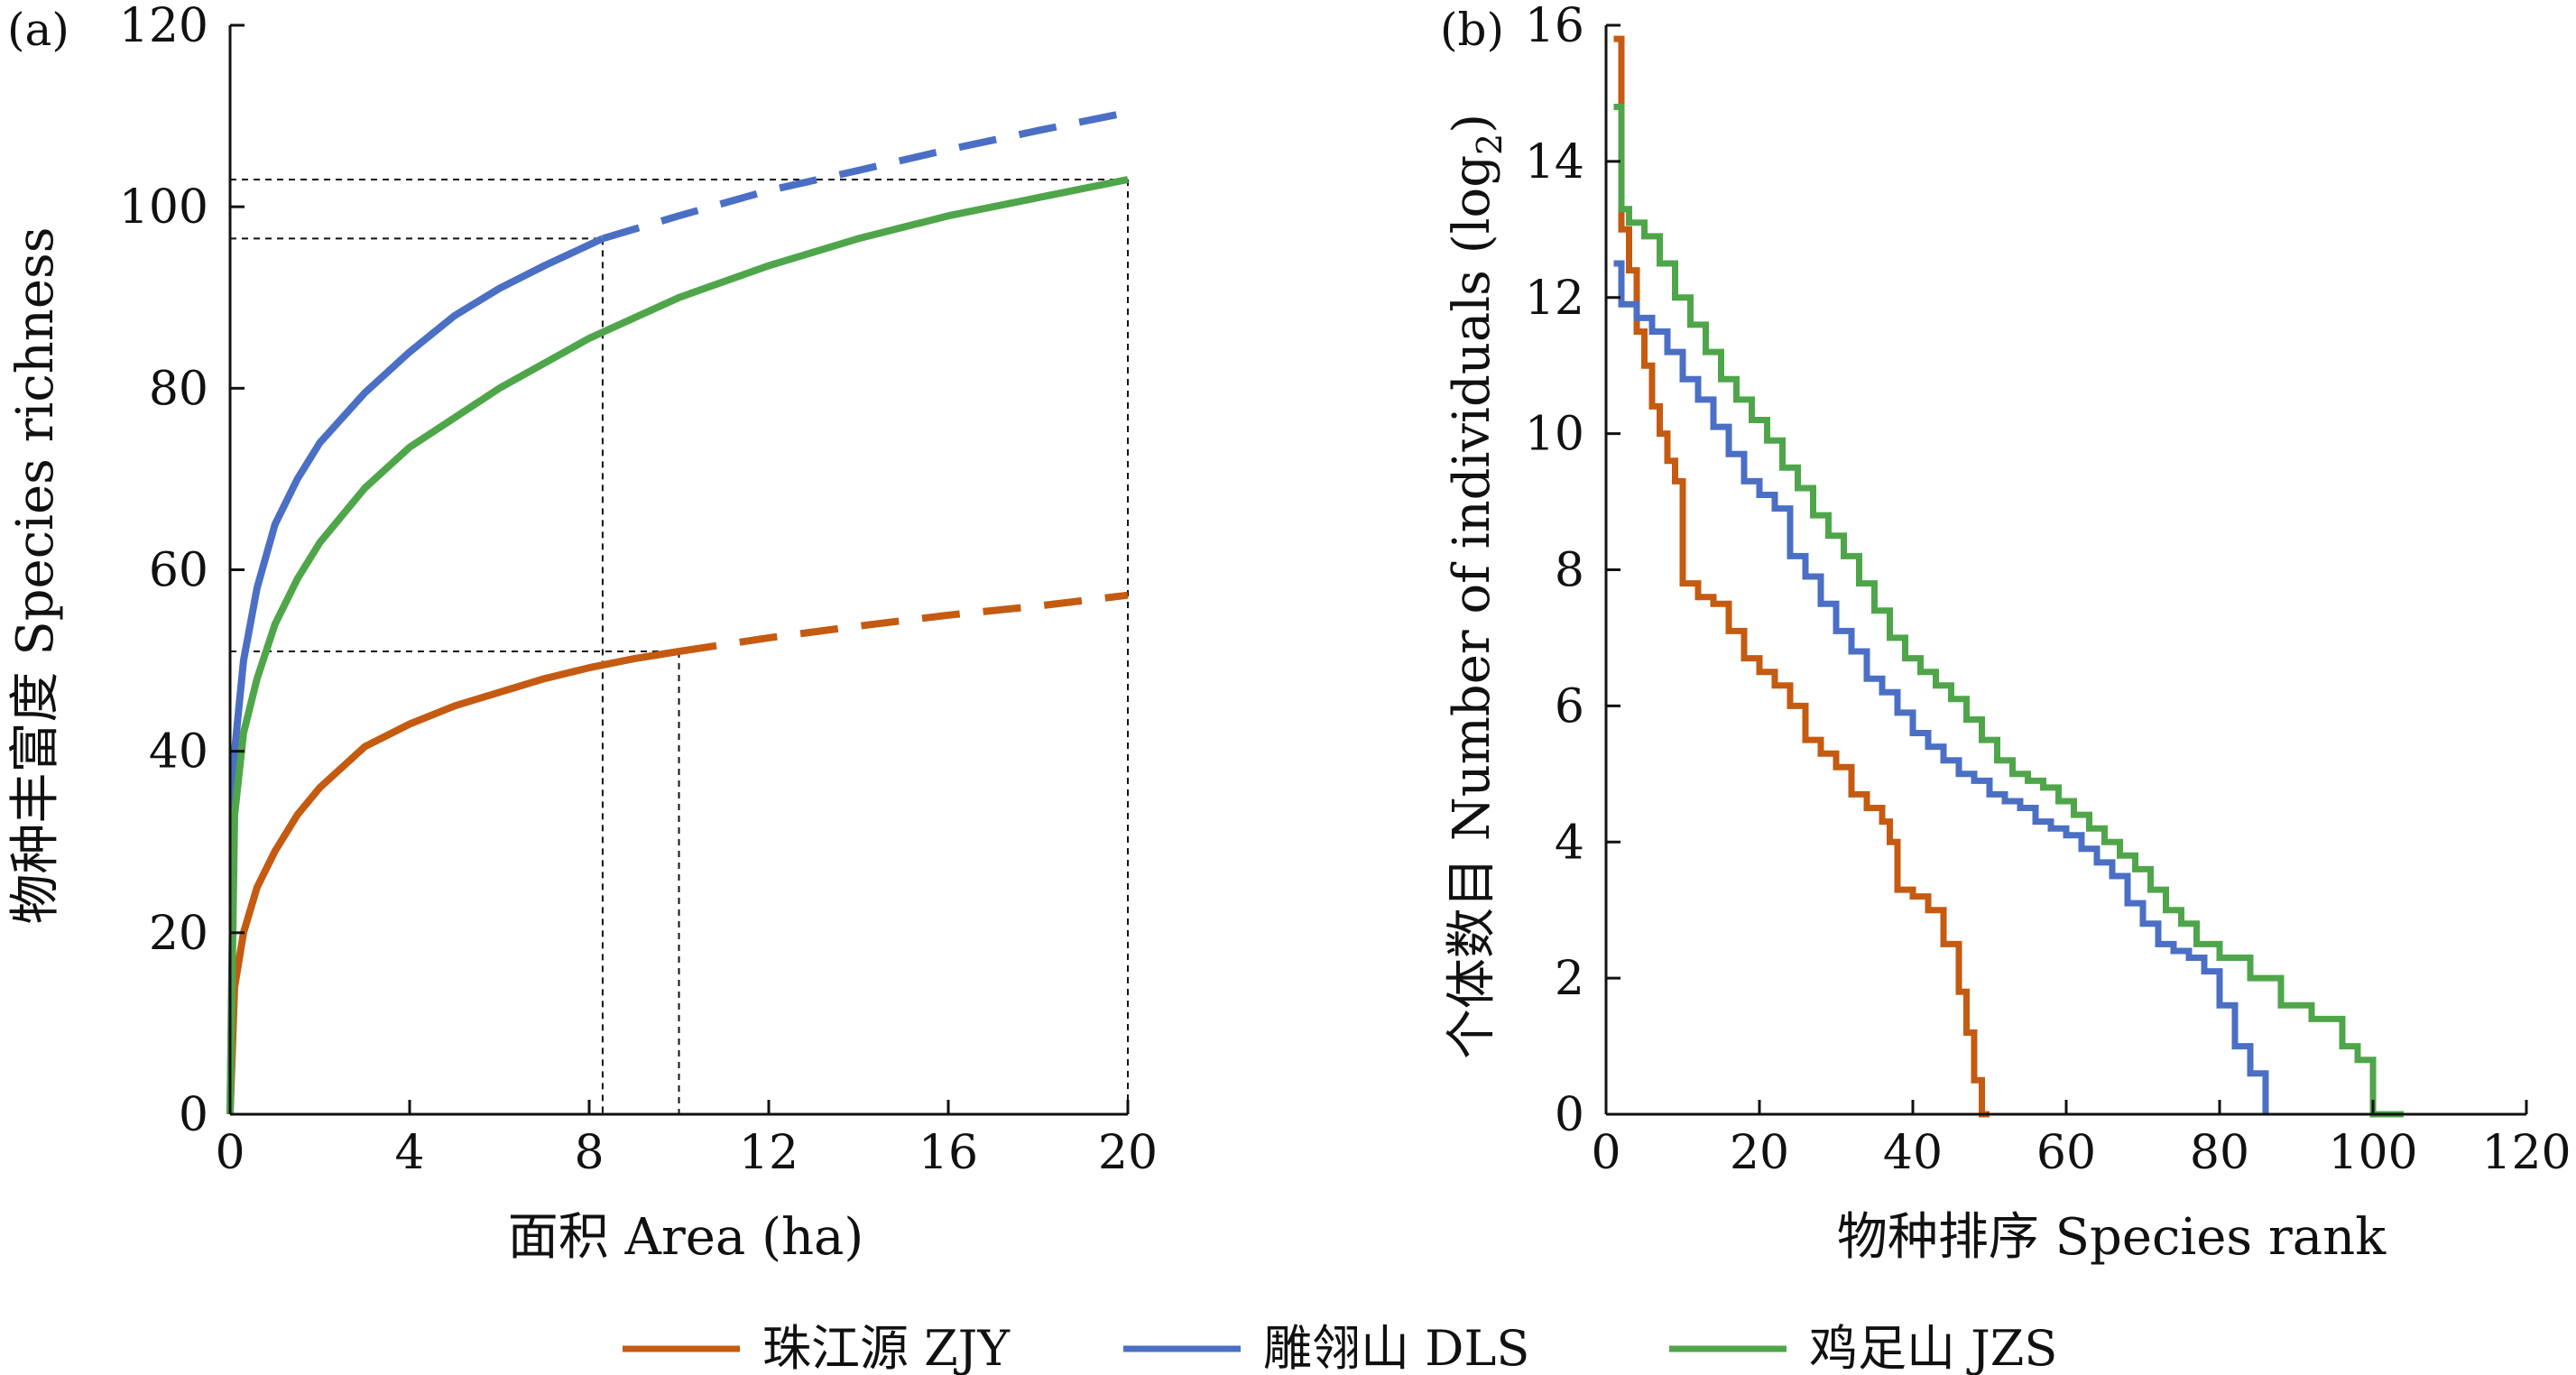 This screenshot has width=2576, height=1375. Describe the element at coordinates (1490, 145) in the screenshot. I see `y-axis-title-subscript: 2` at that location.